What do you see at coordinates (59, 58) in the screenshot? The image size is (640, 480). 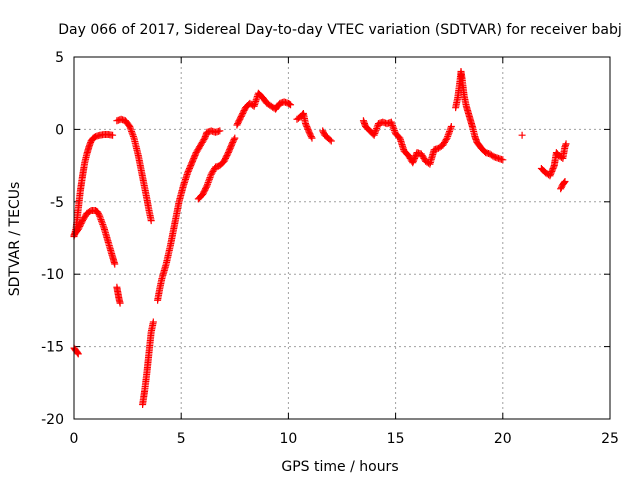 I see `y-tick-label: 5` at bounding box center [59, 58].